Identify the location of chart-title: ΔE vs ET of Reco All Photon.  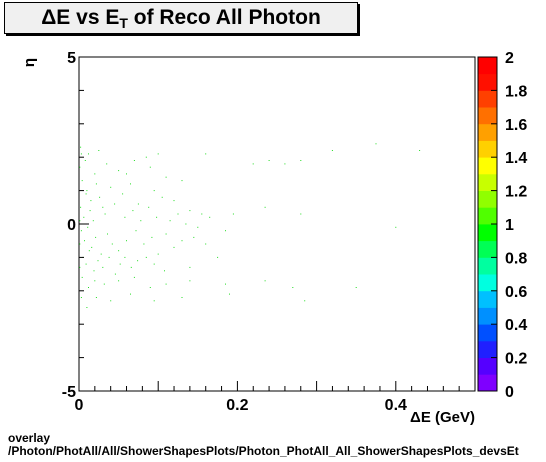
(181, 18).